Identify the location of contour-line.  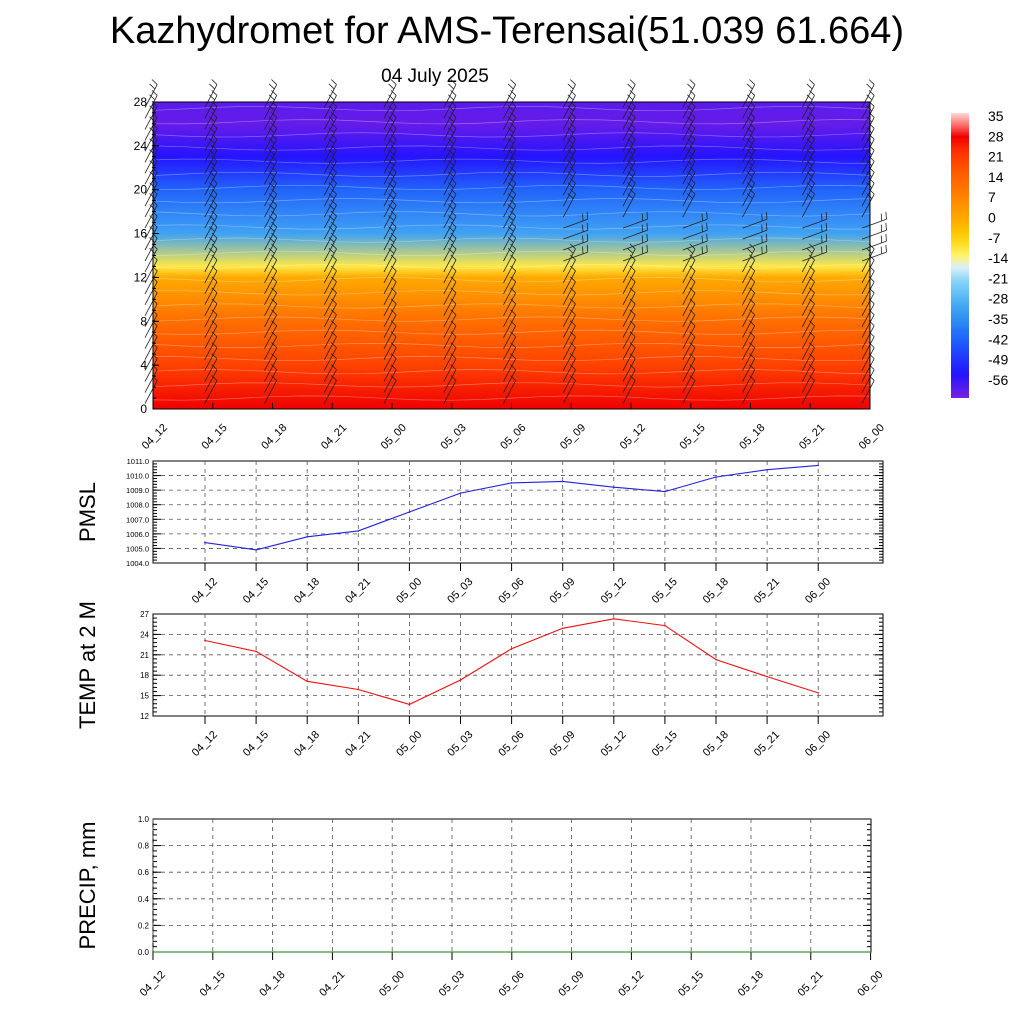
(511, 148).